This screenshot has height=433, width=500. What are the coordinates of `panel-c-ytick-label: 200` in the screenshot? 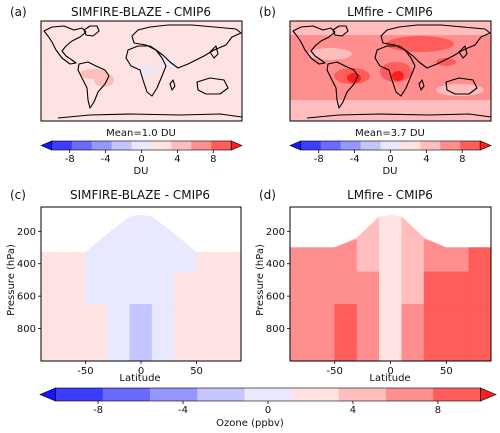 It's located at (26, 232).